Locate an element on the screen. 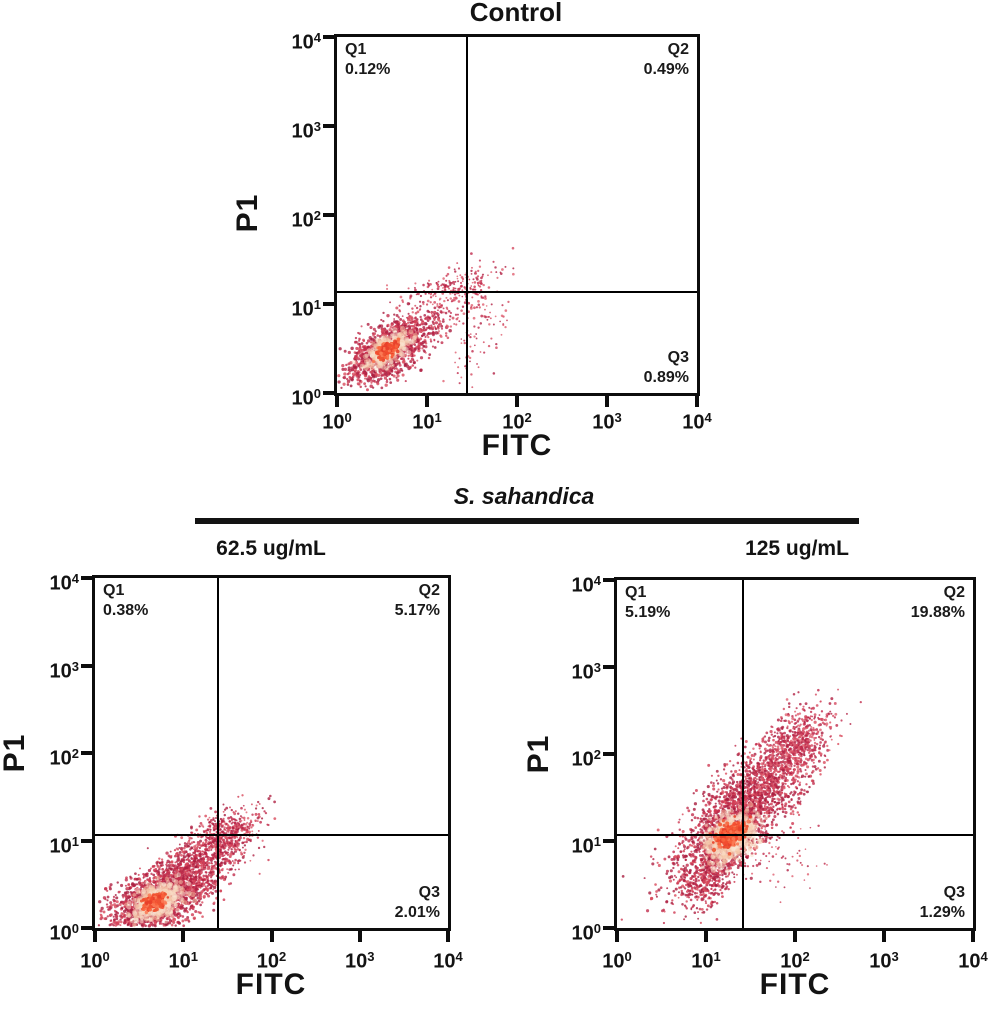 The height and width of the screenshot is (1013, 1000). group-label-species: S. sahandica is located at coordinates (524, 496).